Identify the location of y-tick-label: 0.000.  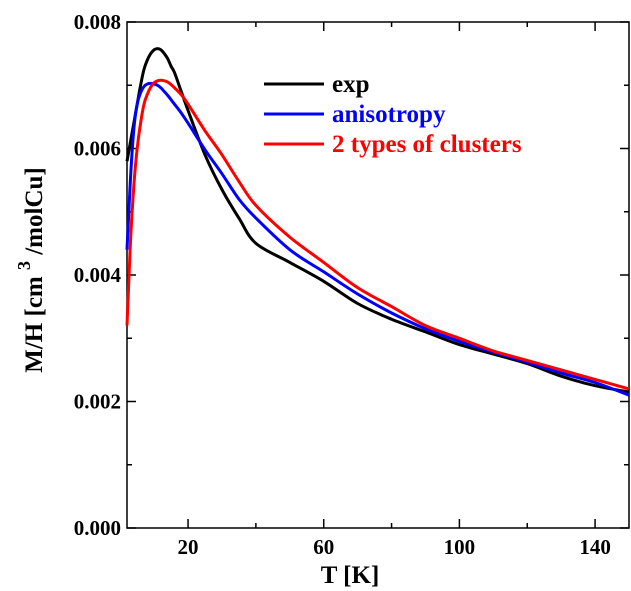
(97, 528).